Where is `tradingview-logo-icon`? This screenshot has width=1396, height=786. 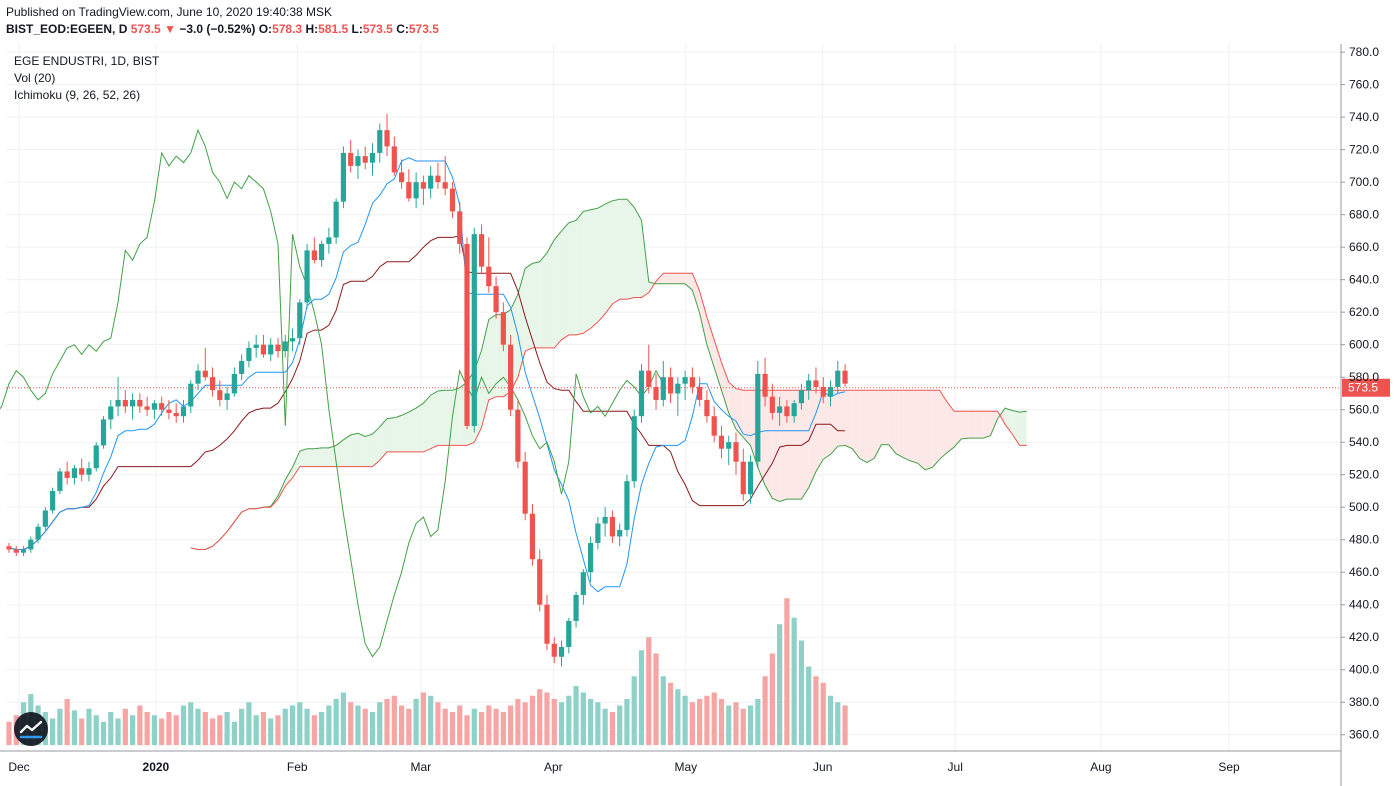
tradingview-logo-icon is located at coordinates (31, 729).